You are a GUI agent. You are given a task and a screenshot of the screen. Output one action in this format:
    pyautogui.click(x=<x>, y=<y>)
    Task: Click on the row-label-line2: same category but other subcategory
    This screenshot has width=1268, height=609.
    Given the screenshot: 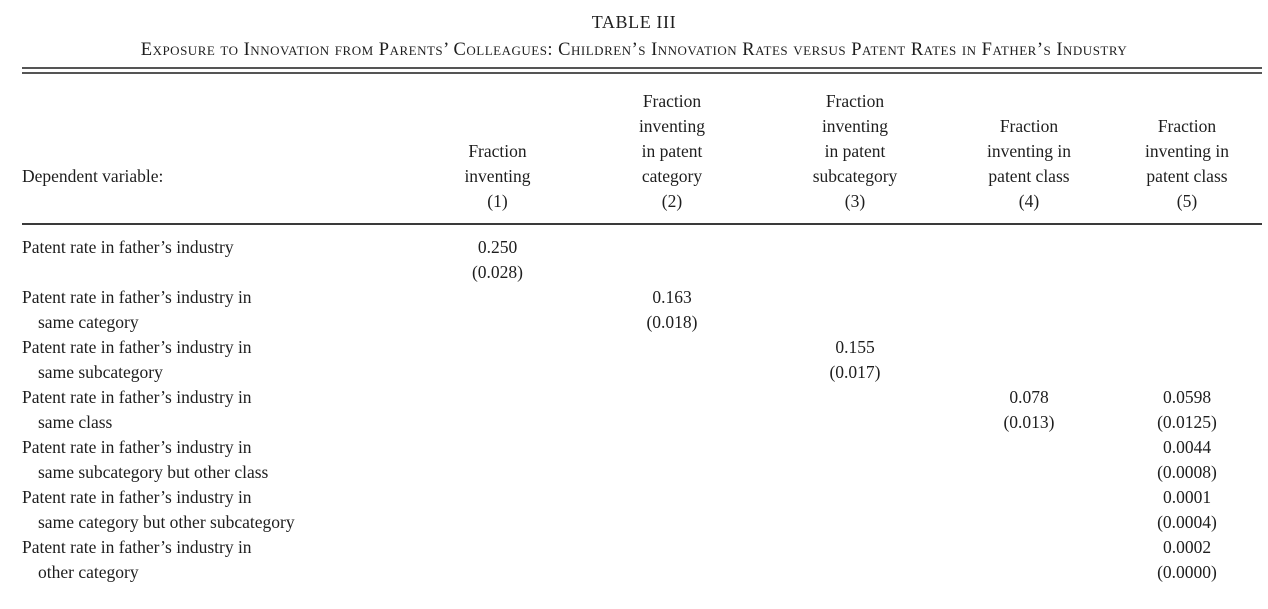 What is the action you would take?
    pyautogui.click(x=166, y=522)
    